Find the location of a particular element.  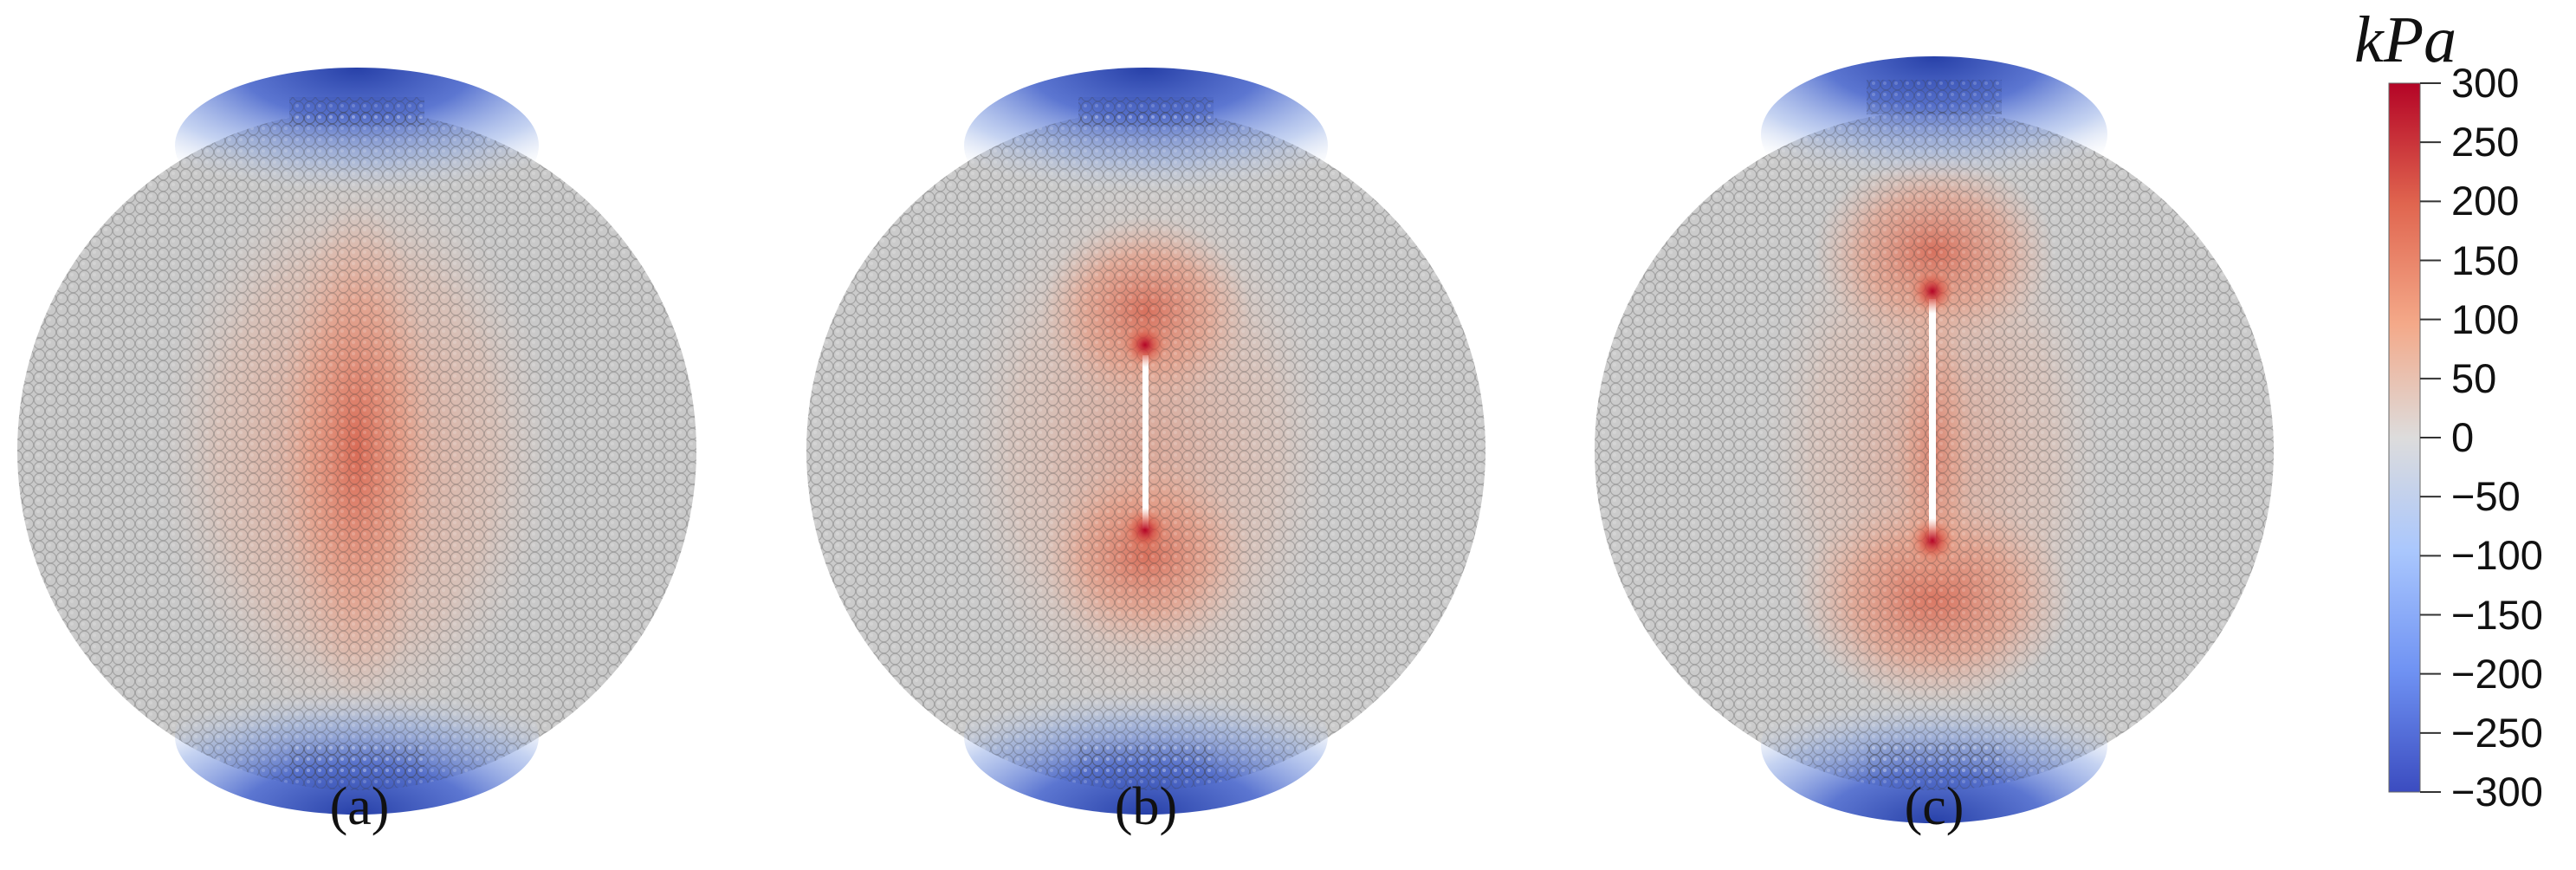

colorbar-tick-label: 300 is located at coordinates (2485, 83).